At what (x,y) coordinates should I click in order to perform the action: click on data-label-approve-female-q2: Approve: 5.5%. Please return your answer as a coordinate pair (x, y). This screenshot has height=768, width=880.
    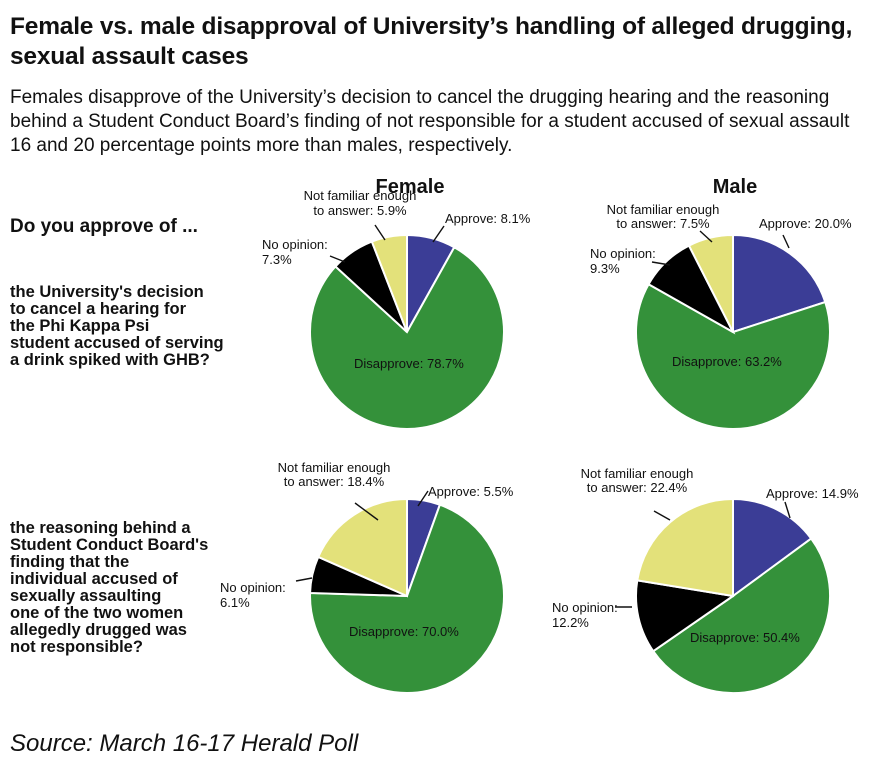
    Looking at the image, I should click on (471, 491).